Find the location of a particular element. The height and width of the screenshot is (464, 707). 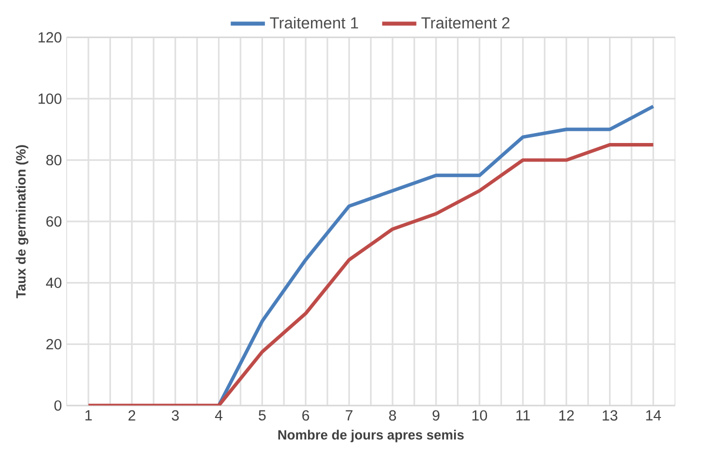

x-tick-label: 6 is located at coordinates (306, 415).